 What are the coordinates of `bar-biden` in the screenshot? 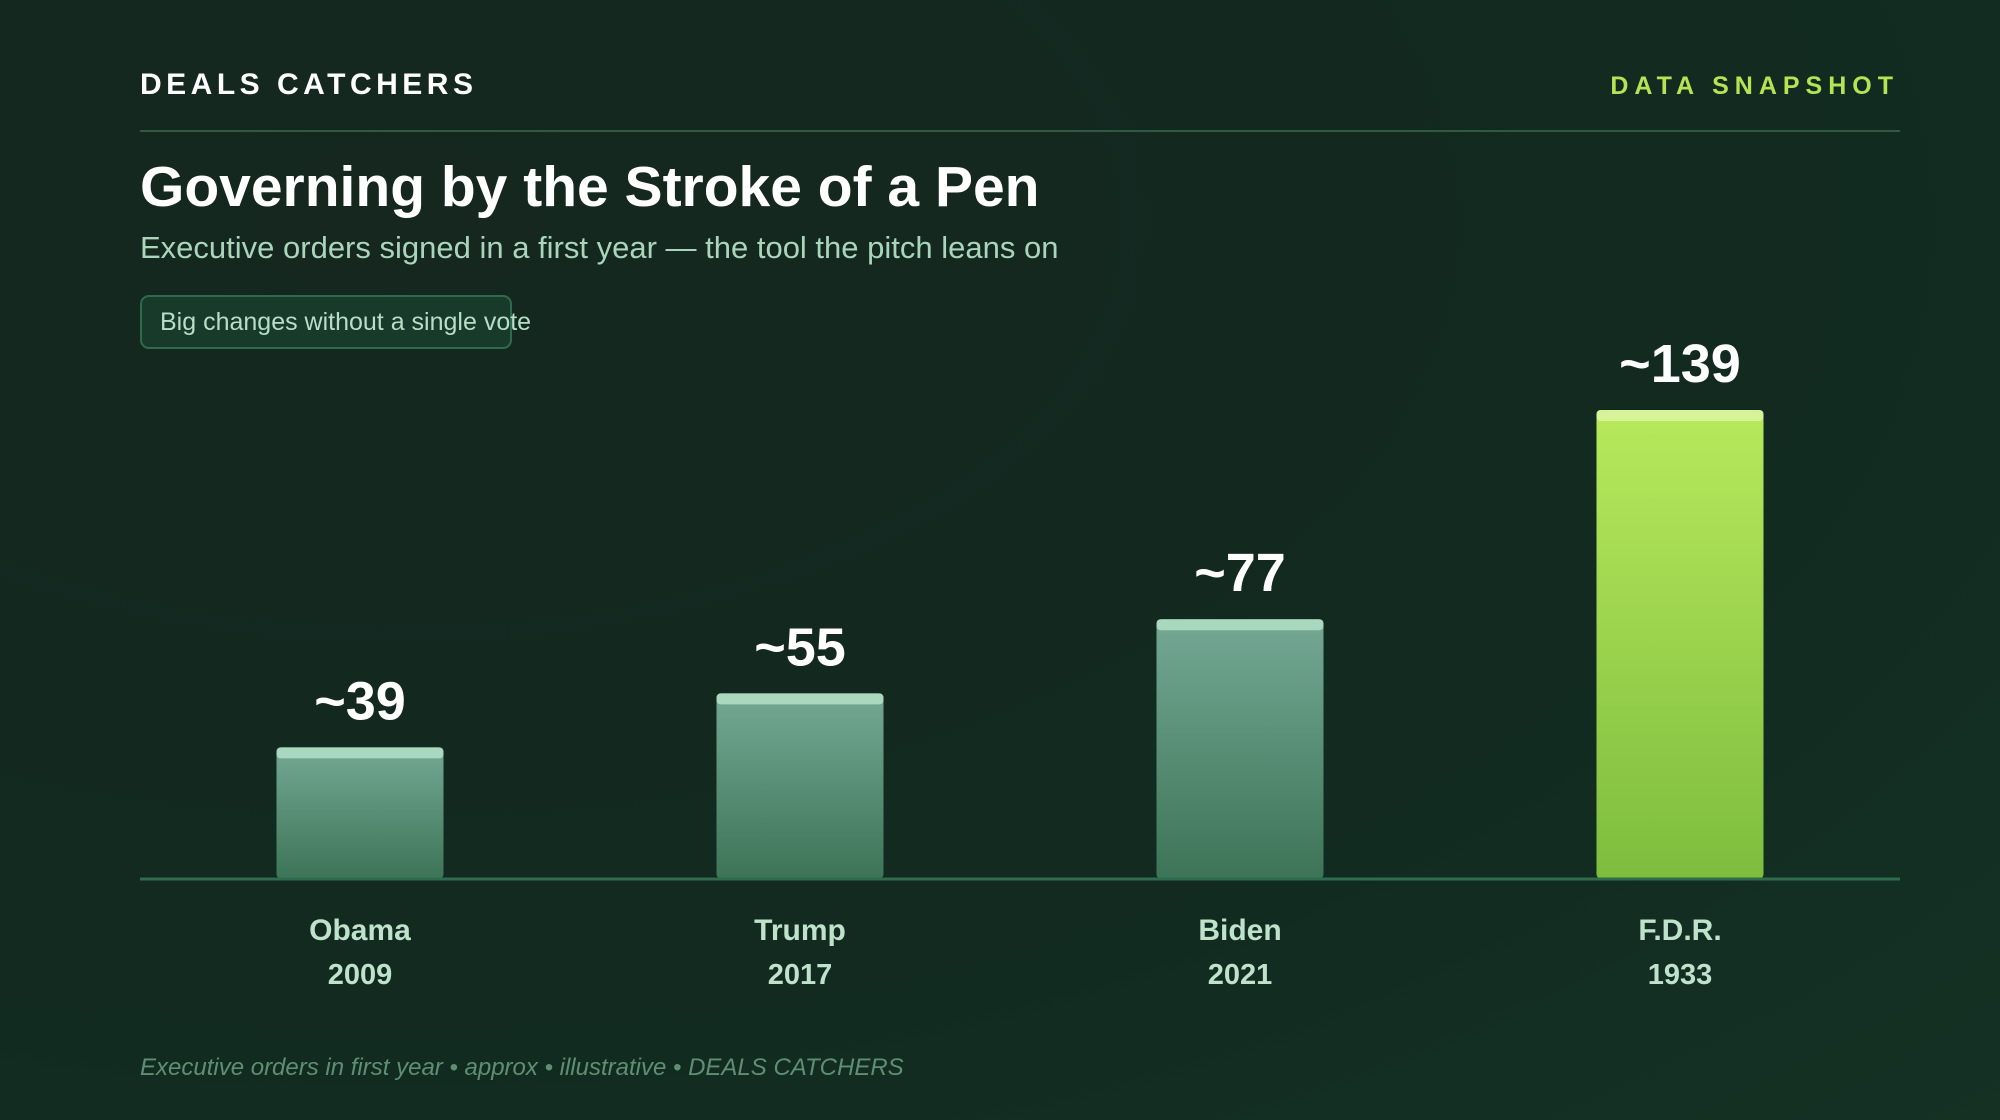 It's located at (1240, 749).